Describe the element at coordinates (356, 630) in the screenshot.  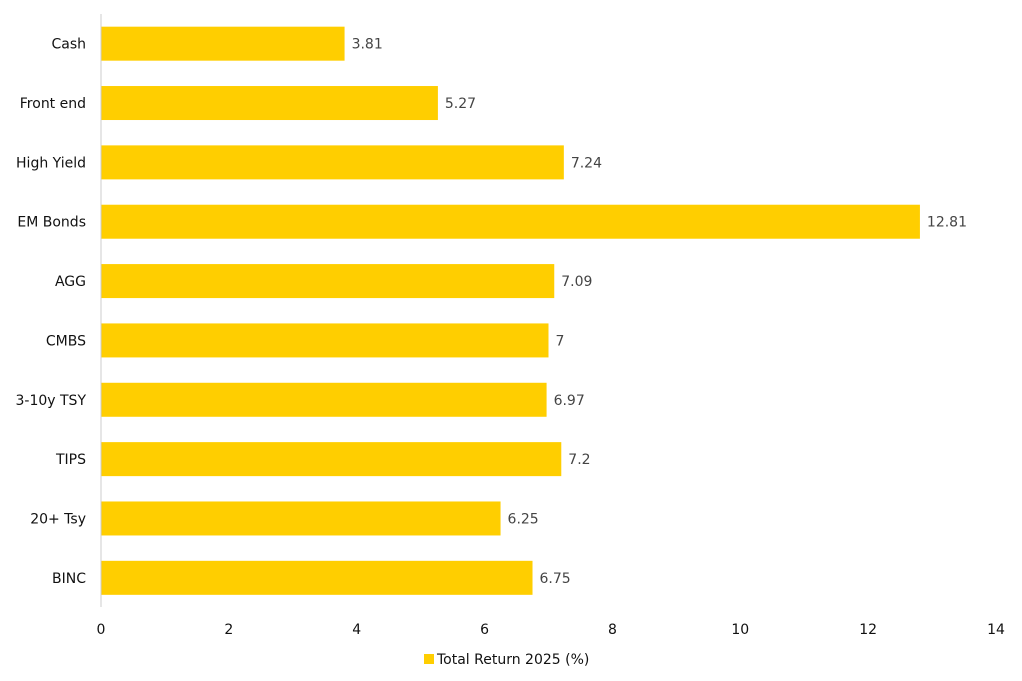
I see `x-tick-label: 4` at that location.